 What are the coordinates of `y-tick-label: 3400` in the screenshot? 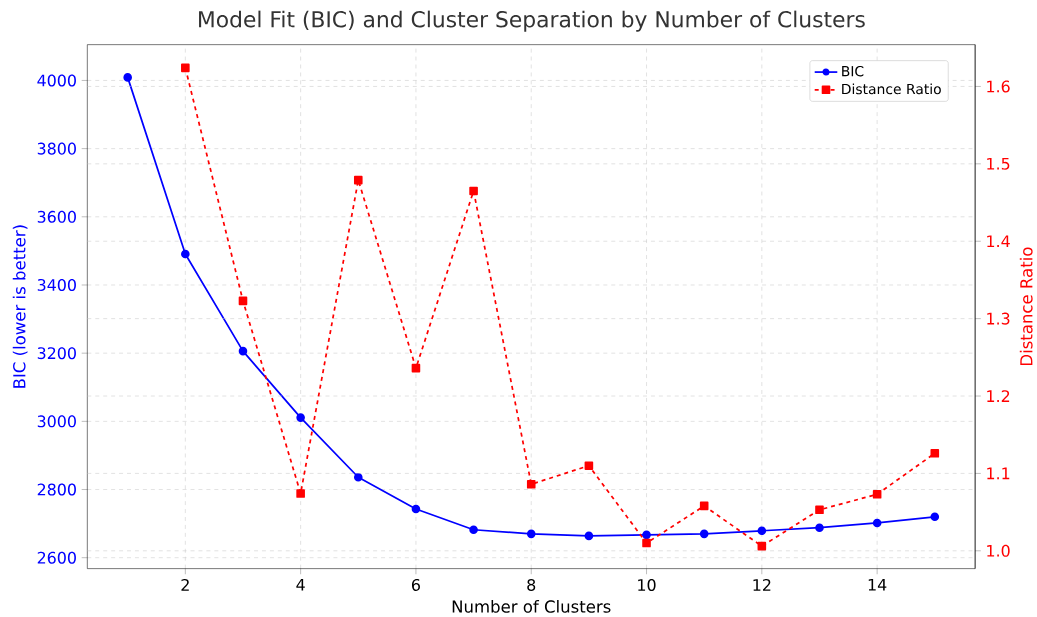 It's located at (56, 284).